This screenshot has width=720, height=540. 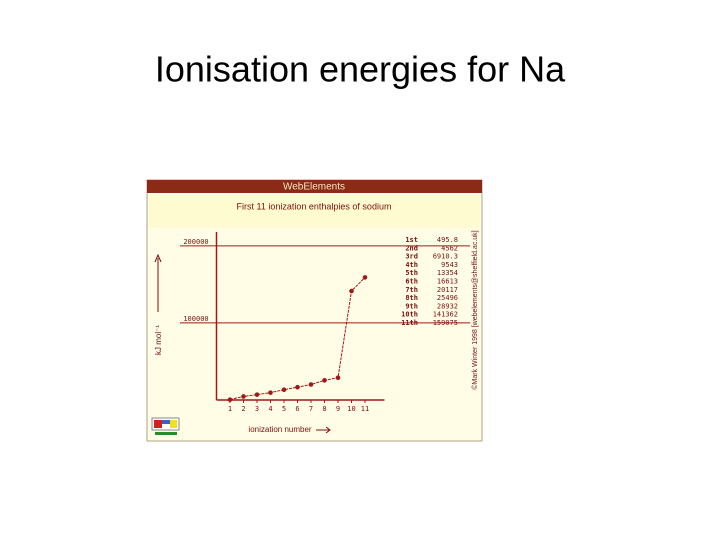 What do you see at coordinates (351, 409) in the screenshot?
I see `x-tick-label: 10` at bounding box center [351, 409].